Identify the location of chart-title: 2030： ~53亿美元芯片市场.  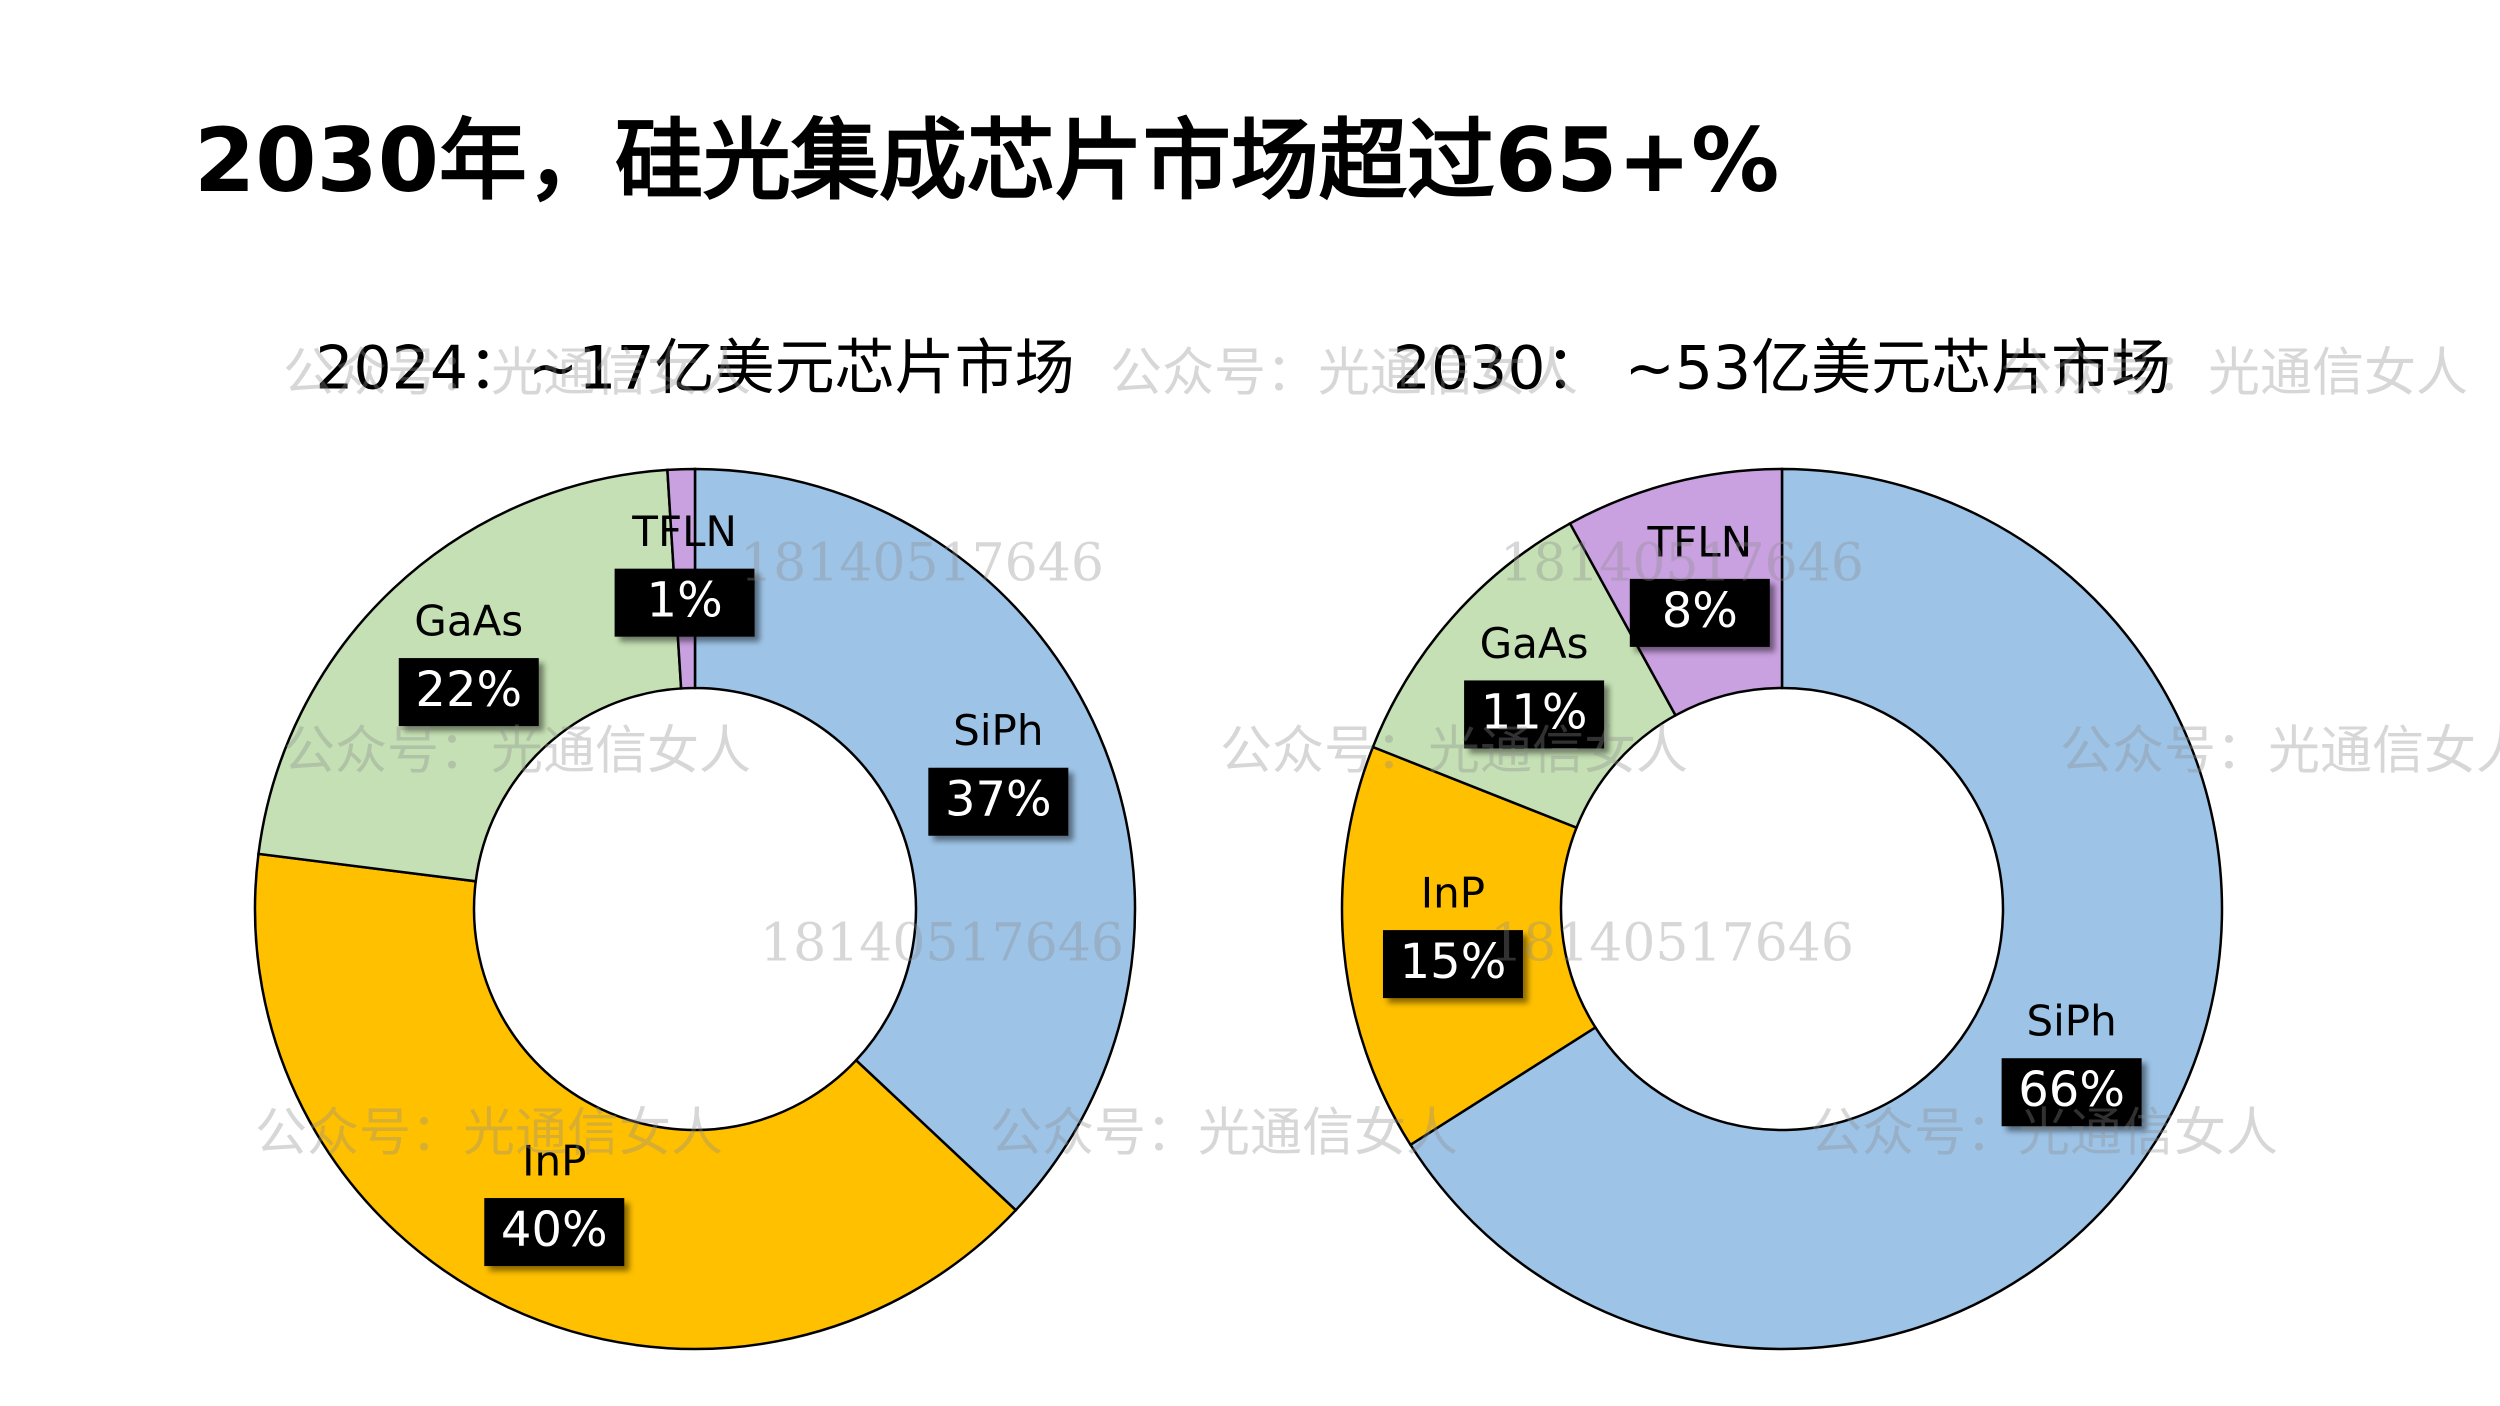
(1782, 369).